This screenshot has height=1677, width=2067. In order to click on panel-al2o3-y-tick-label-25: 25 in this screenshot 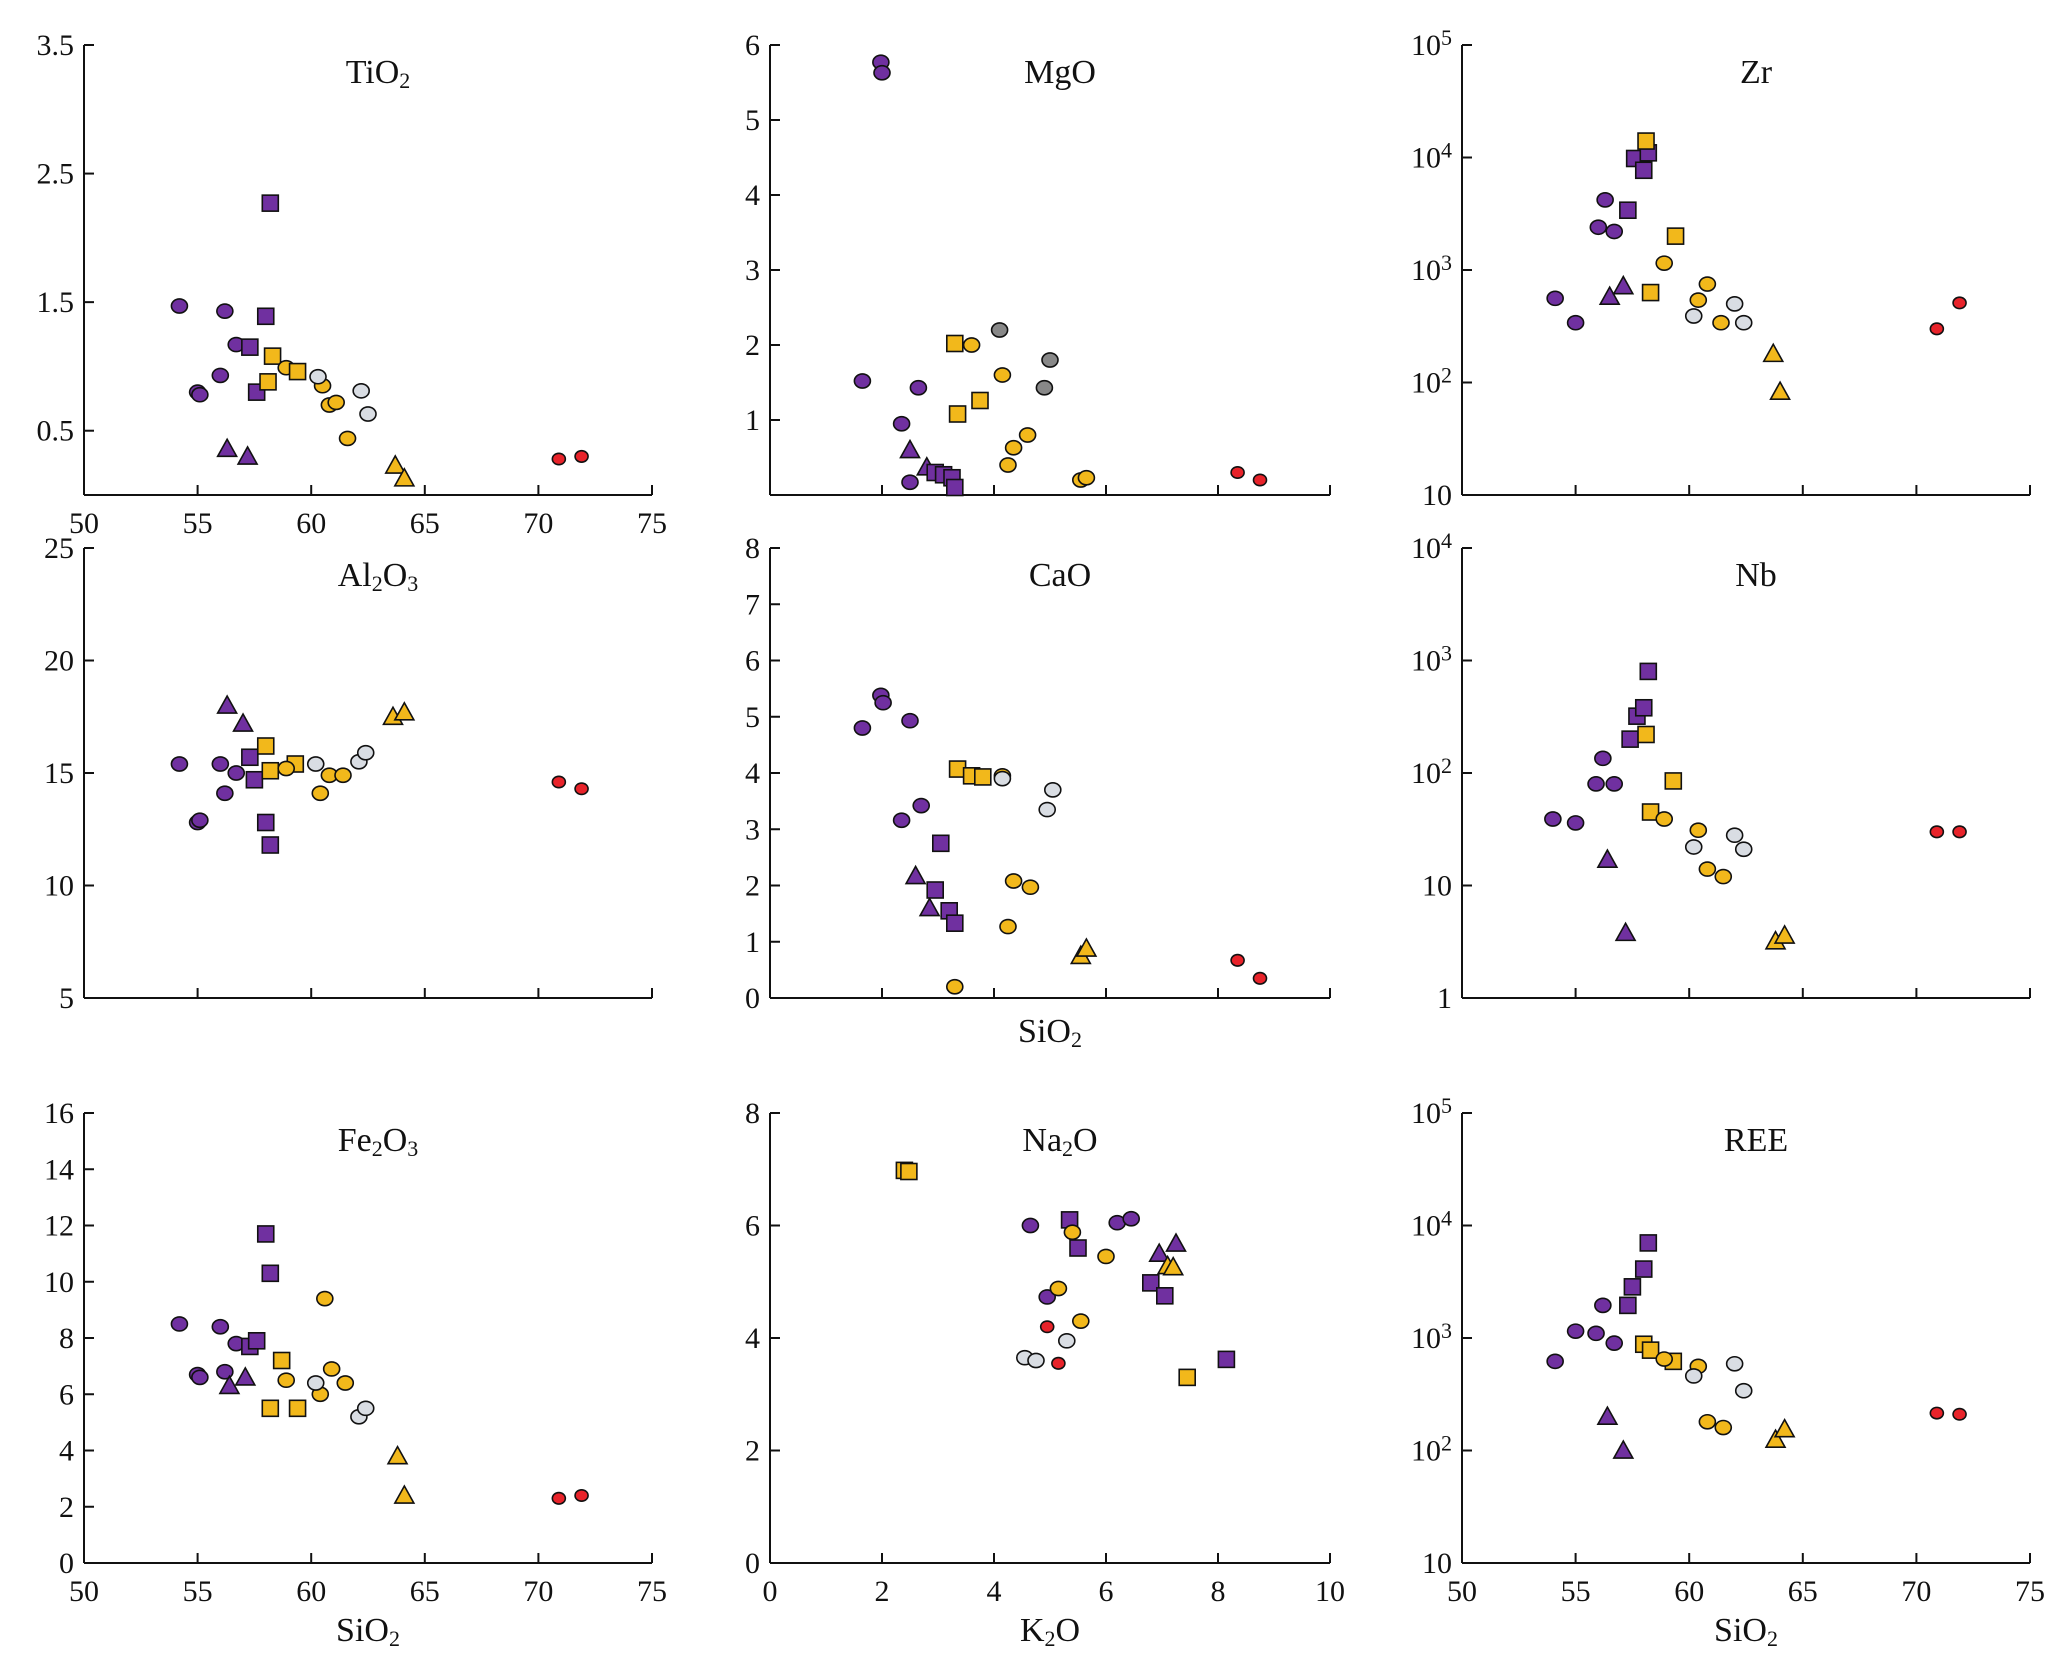, I will do `click(59, 548)`.